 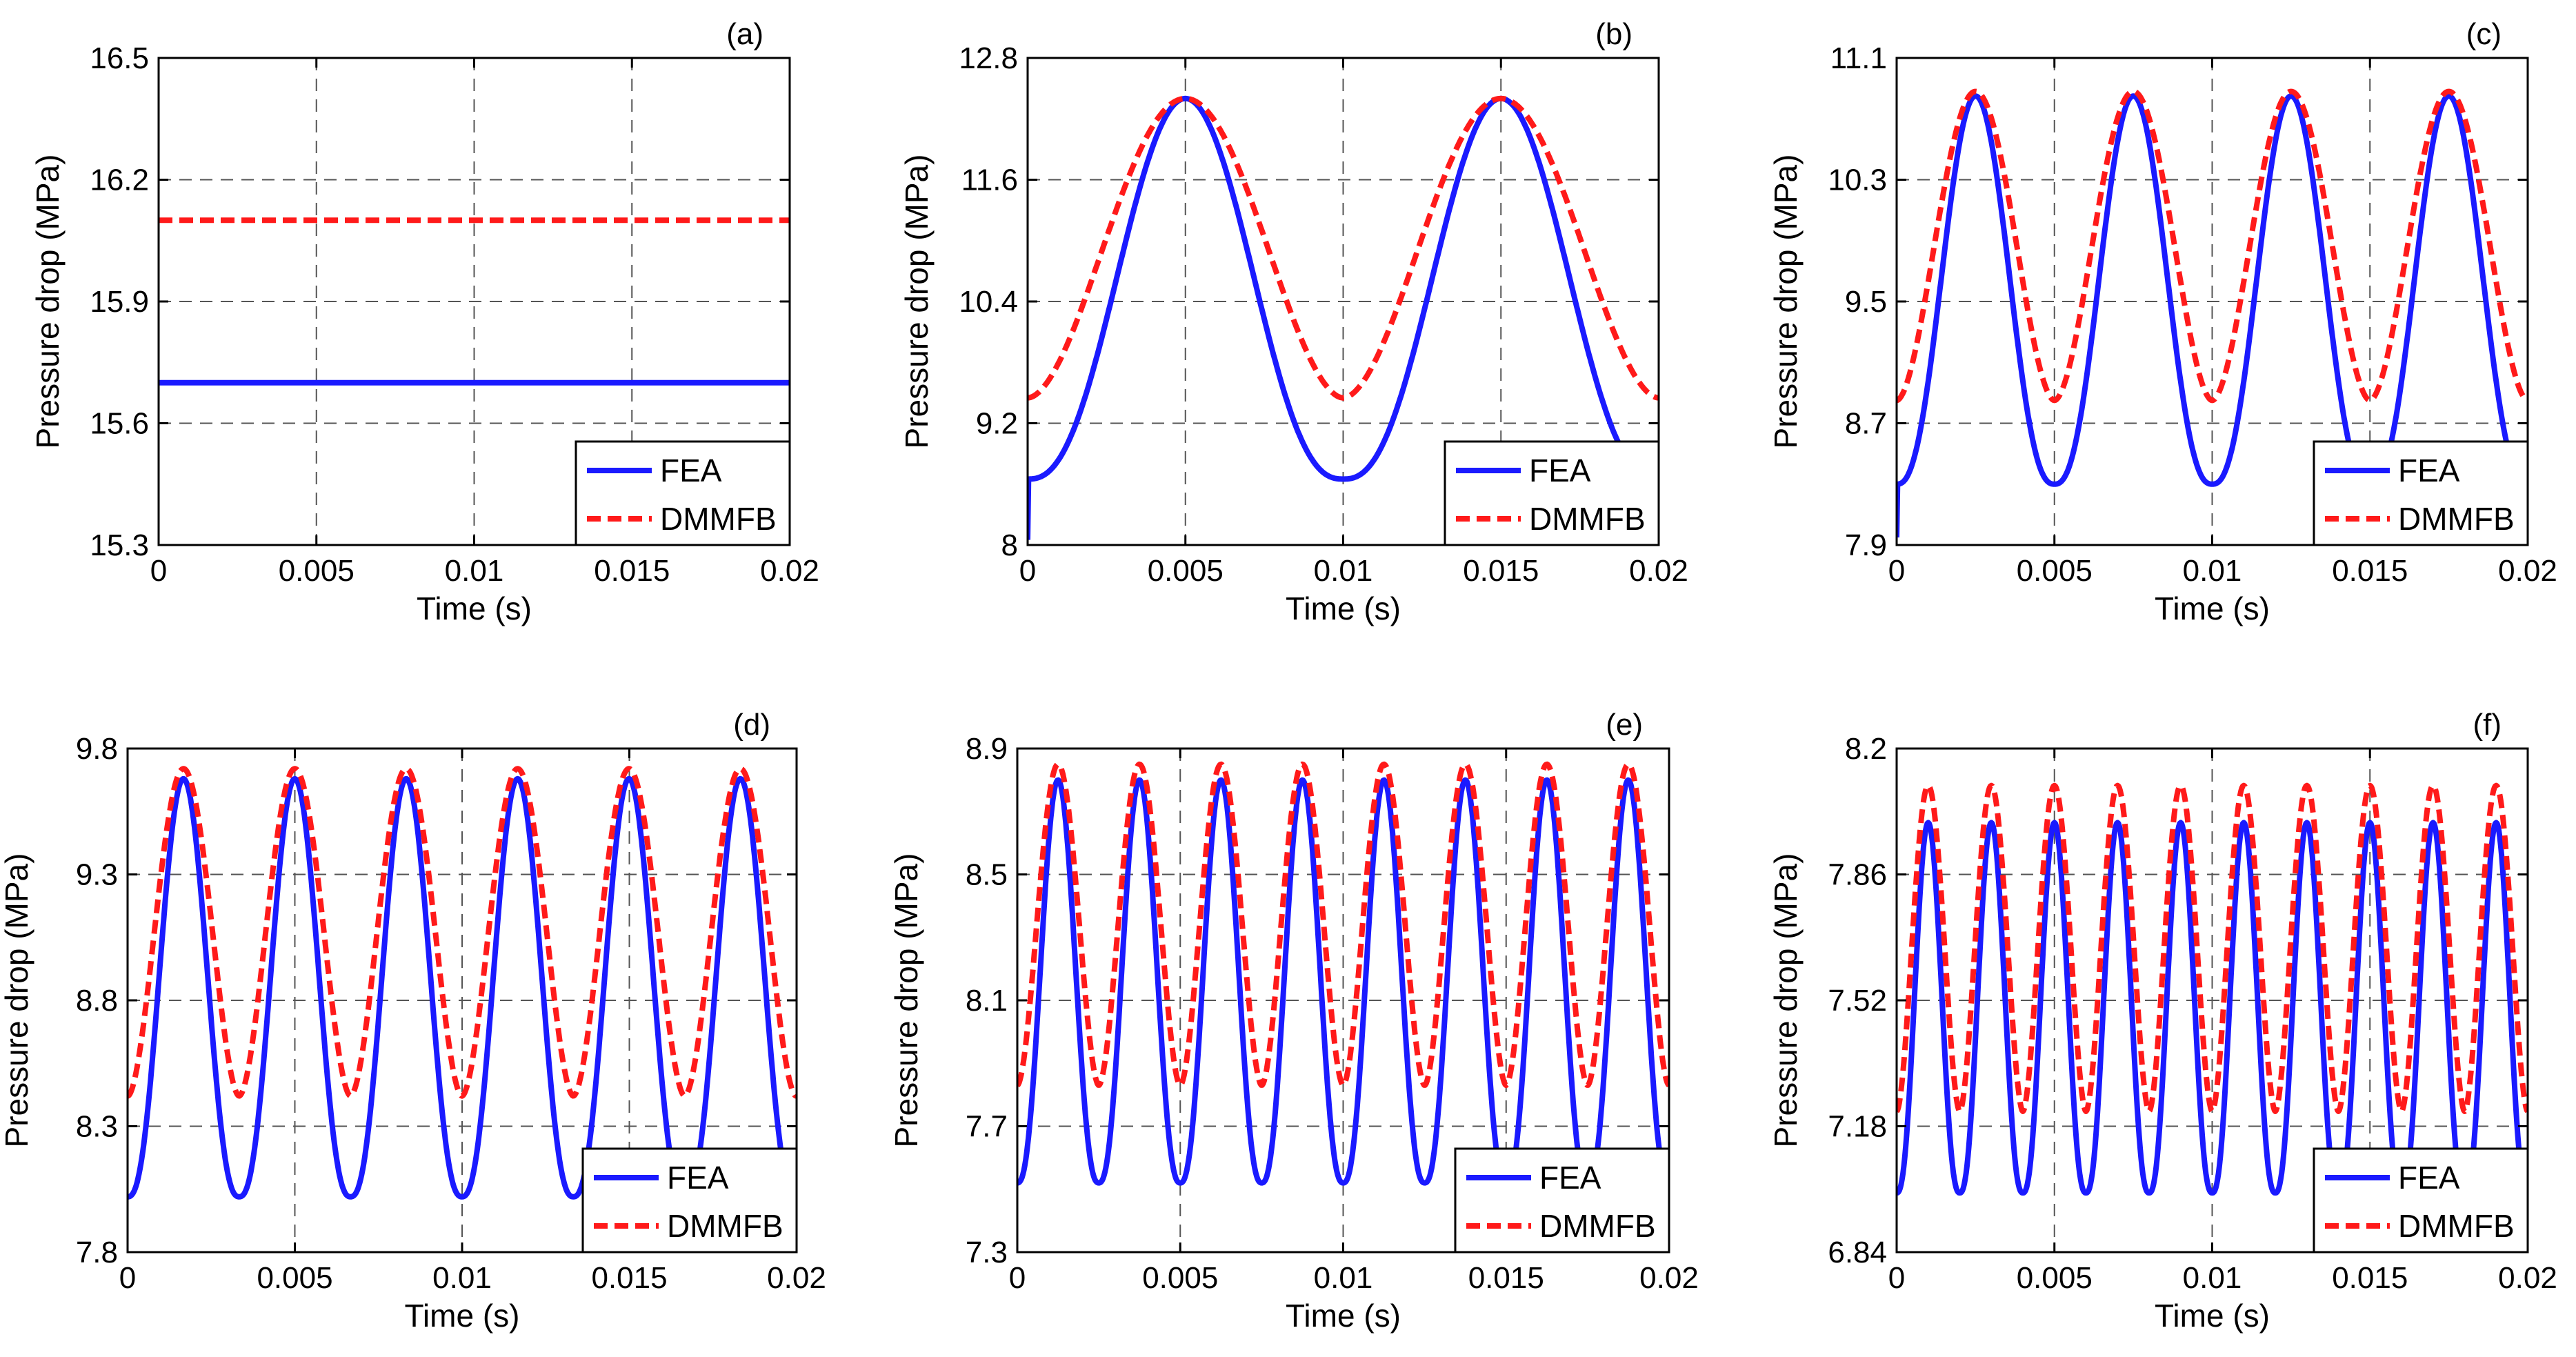 What do you see at coordinates (1614, 34) in the screenshot?
I see `panel-label: (b)` at bounding box center [1614, 34].